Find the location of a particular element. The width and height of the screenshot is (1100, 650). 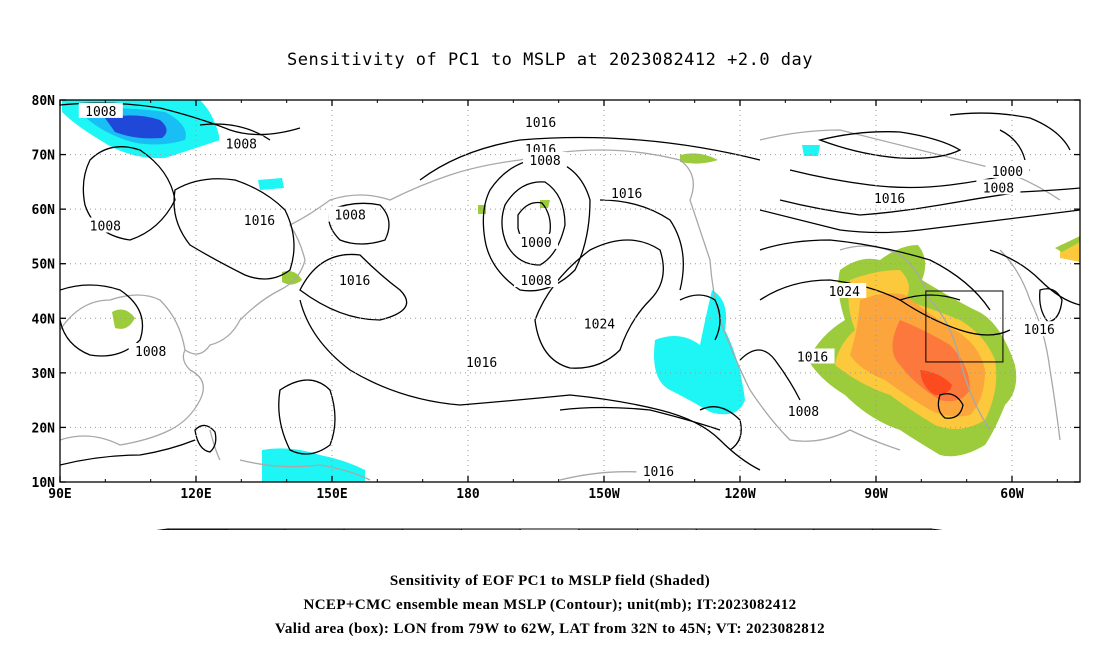

negative-region-pacific is located at coordinates (699, 352).